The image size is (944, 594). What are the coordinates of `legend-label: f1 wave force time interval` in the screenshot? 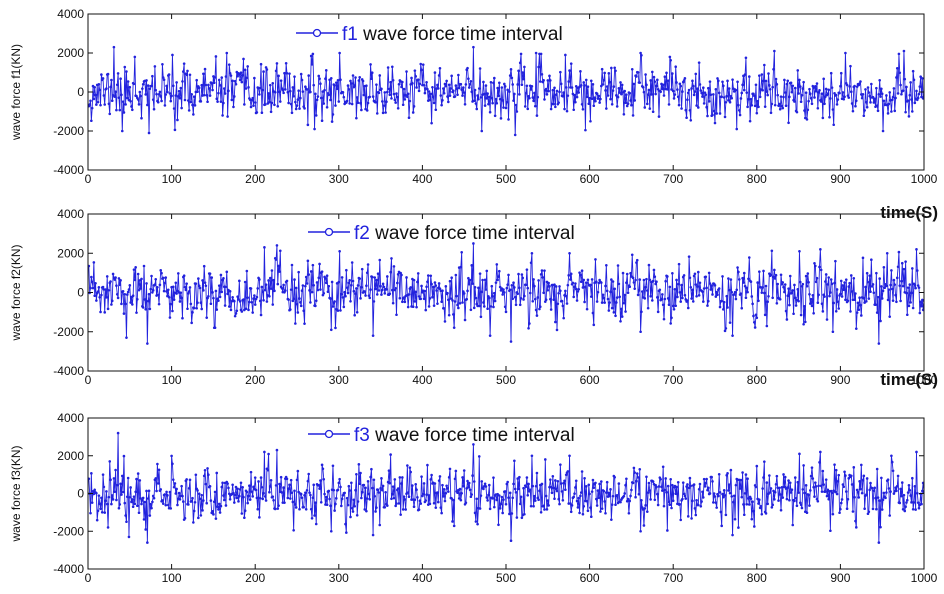 It's located at (452, 34).